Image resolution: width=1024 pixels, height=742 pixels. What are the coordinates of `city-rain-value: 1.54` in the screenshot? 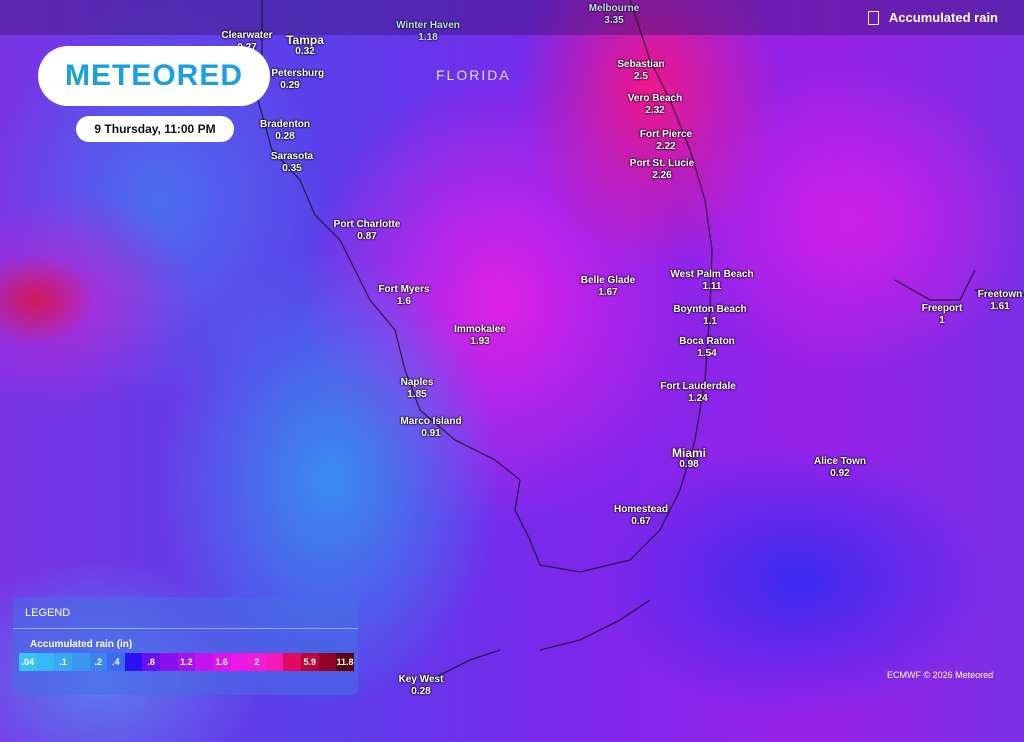 It's located at (707, 353).